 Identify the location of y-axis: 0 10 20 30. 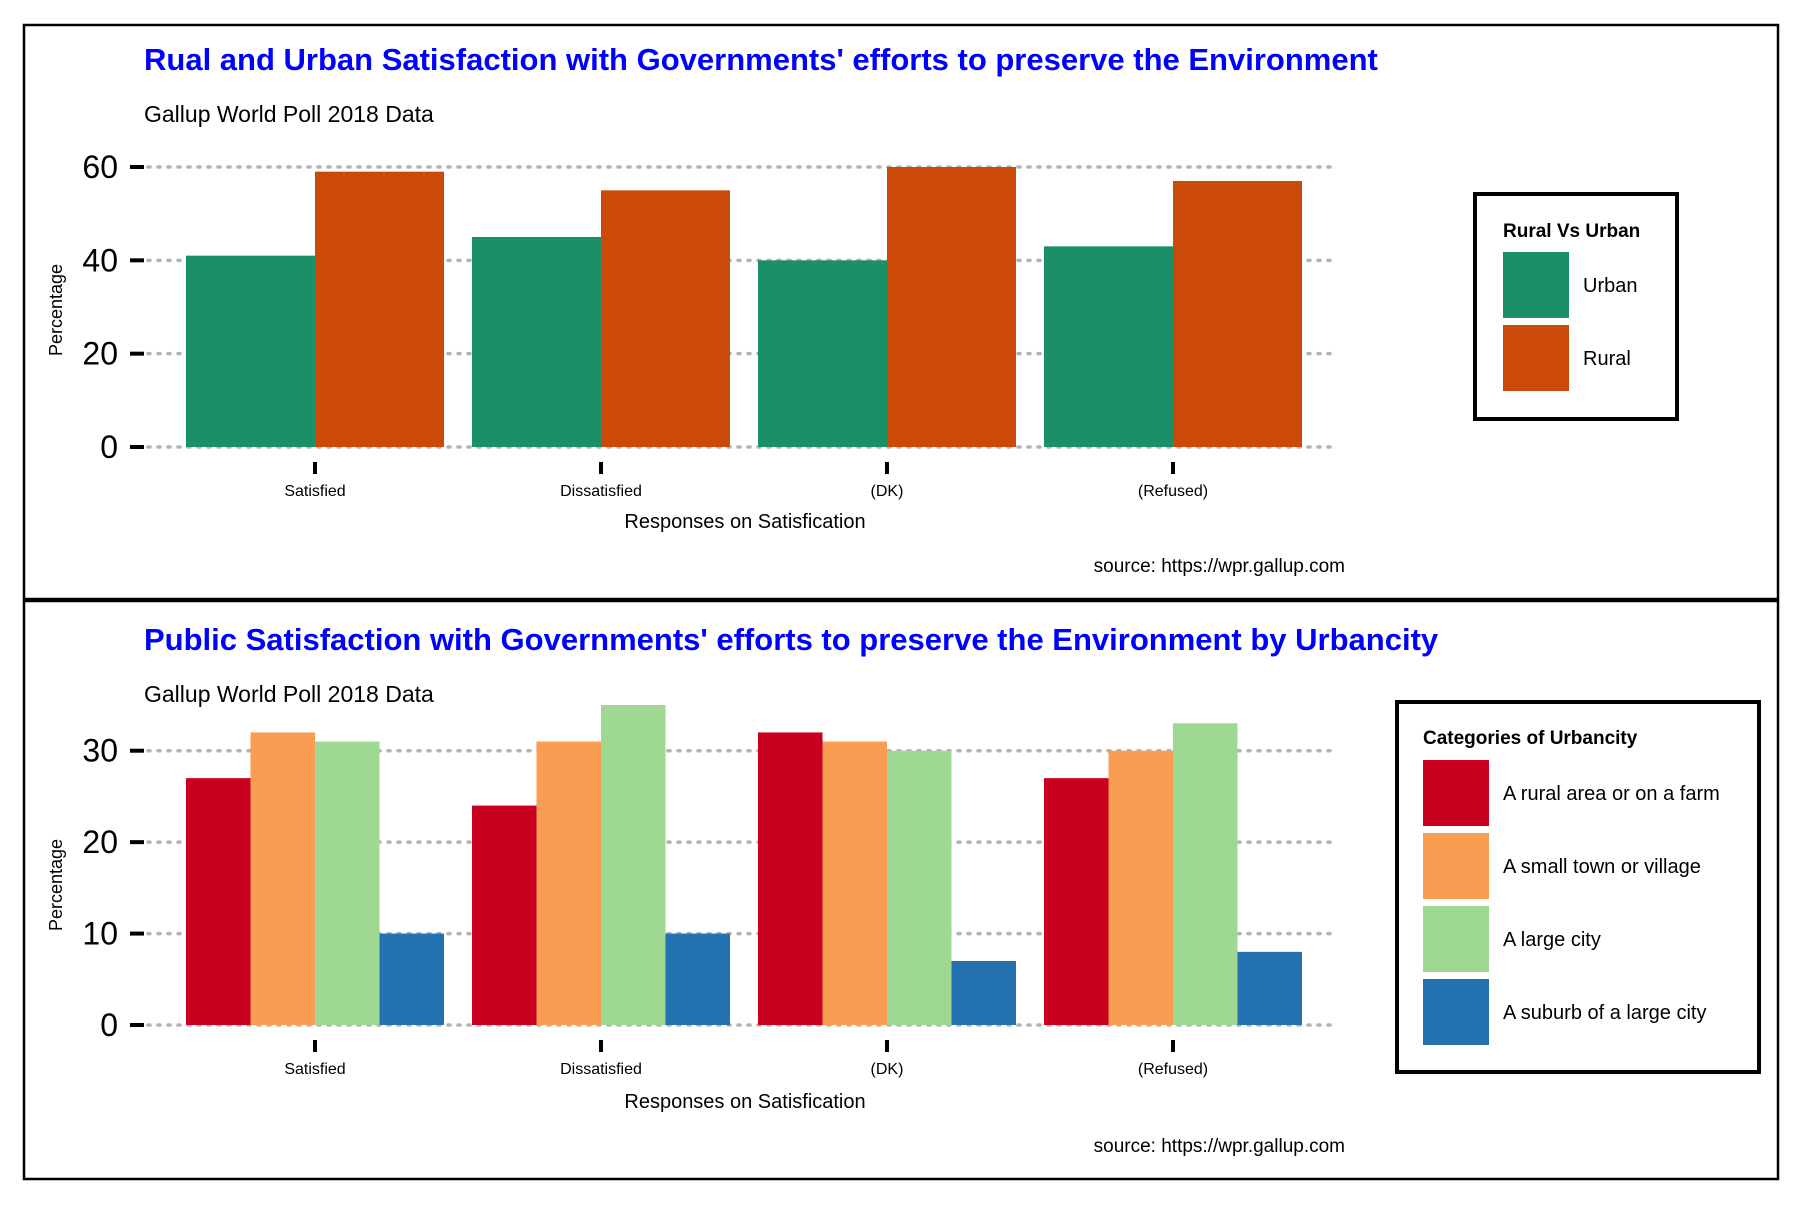
(113, 888).